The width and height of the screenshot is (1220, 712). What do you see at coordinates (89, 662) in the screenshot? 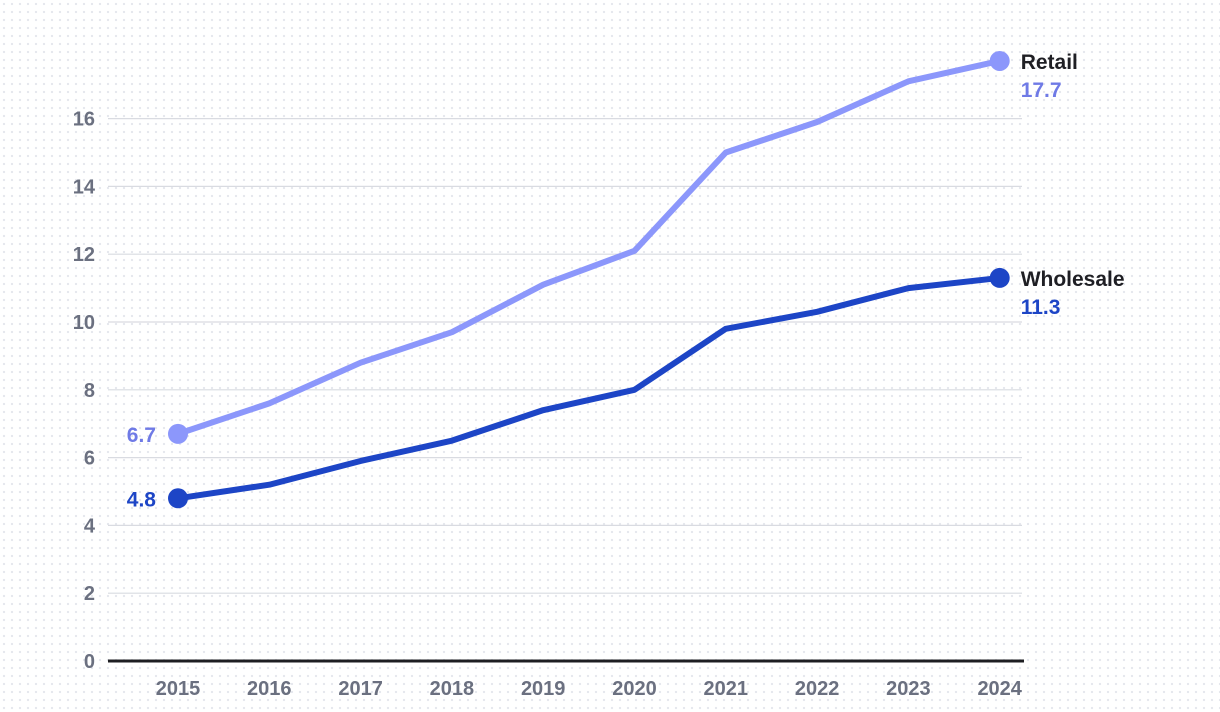
I see `y-tick-label: 0` at bounding box center [89, 662].